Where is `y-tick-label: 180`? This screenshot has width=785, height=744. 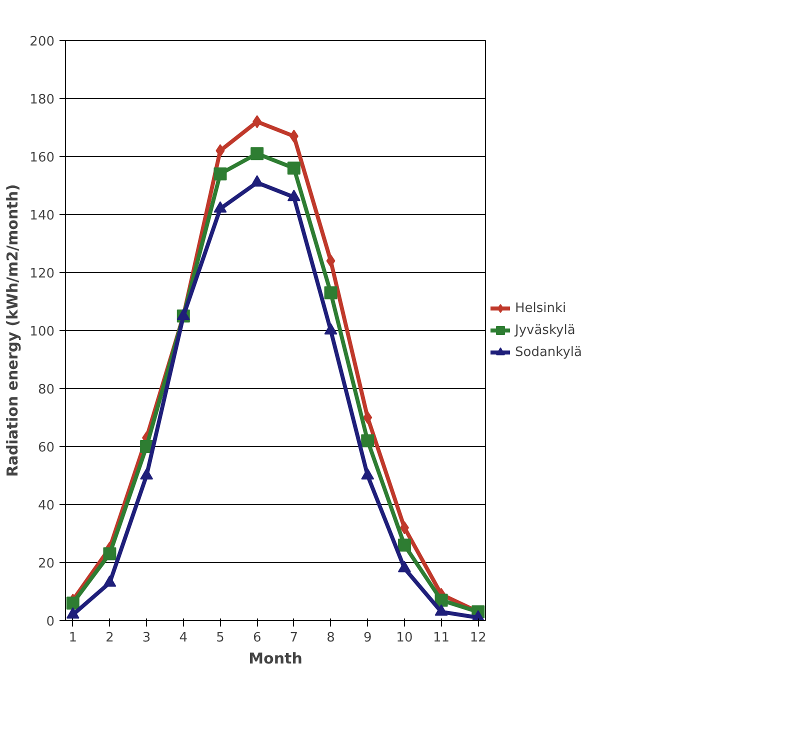 y-tick-label: 180 is located at coordinates (42, 100).